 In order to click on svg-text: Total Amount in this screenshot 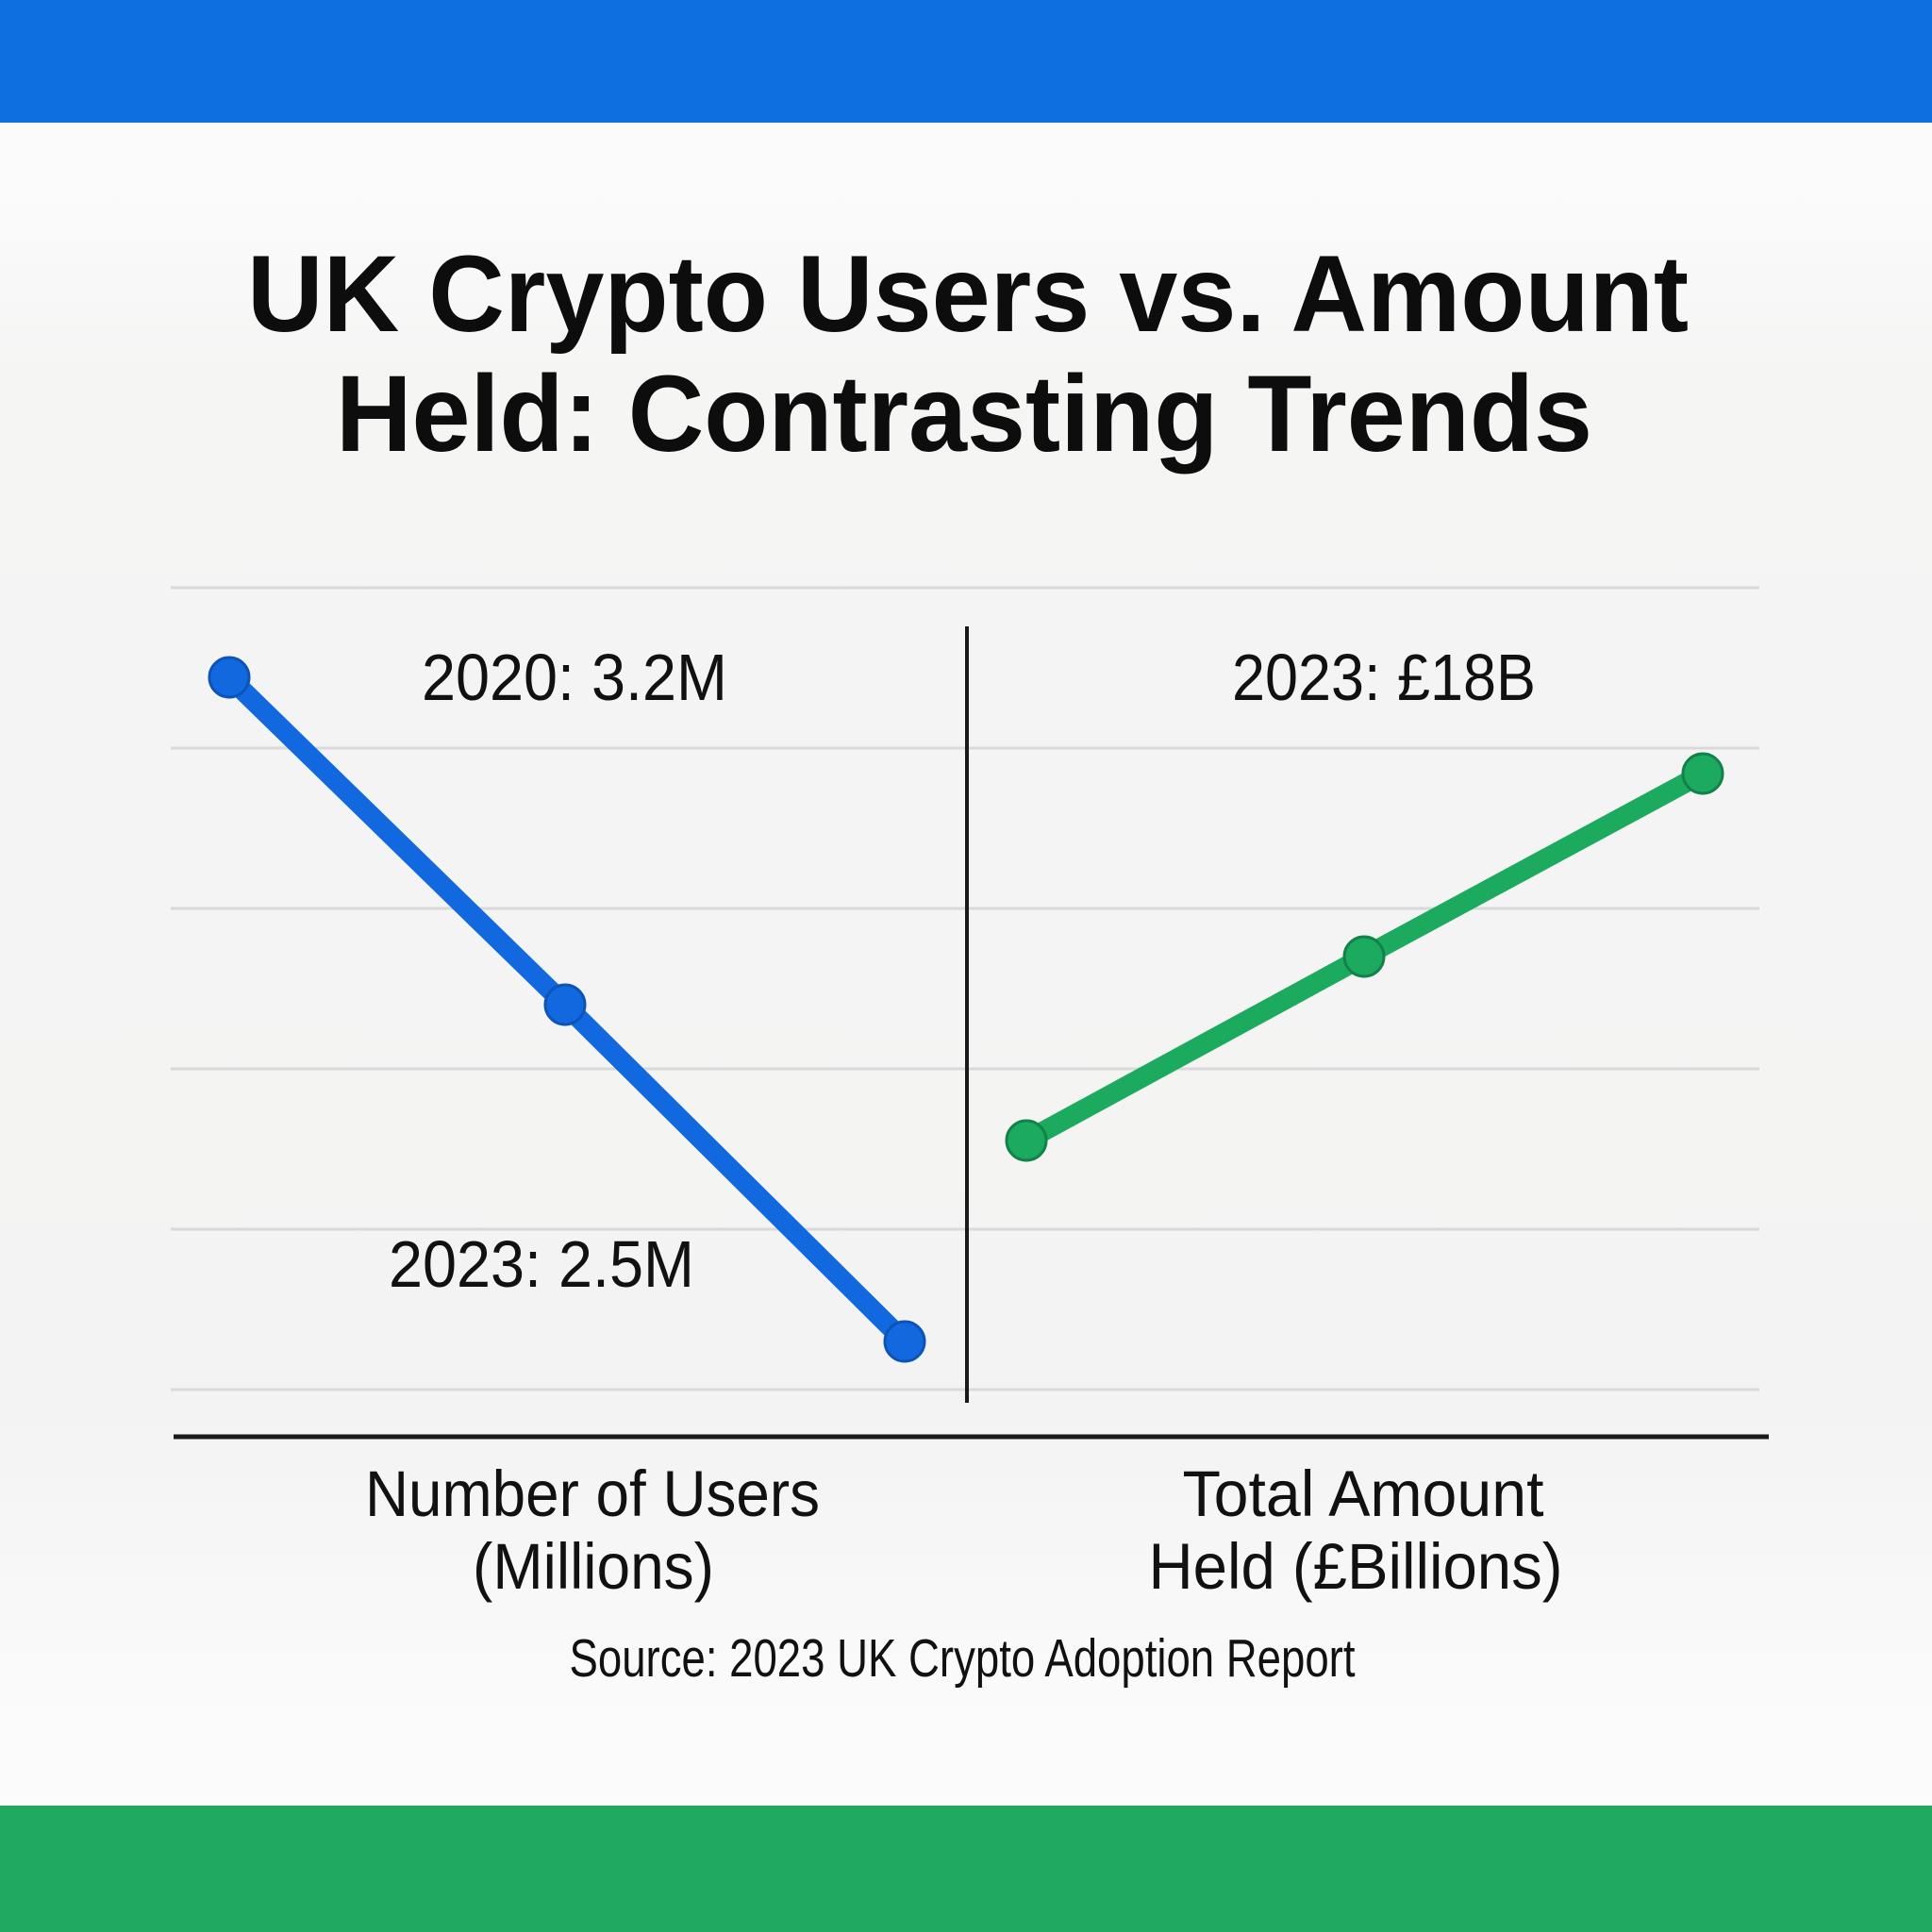, I will do `click(1363, 1493)`.